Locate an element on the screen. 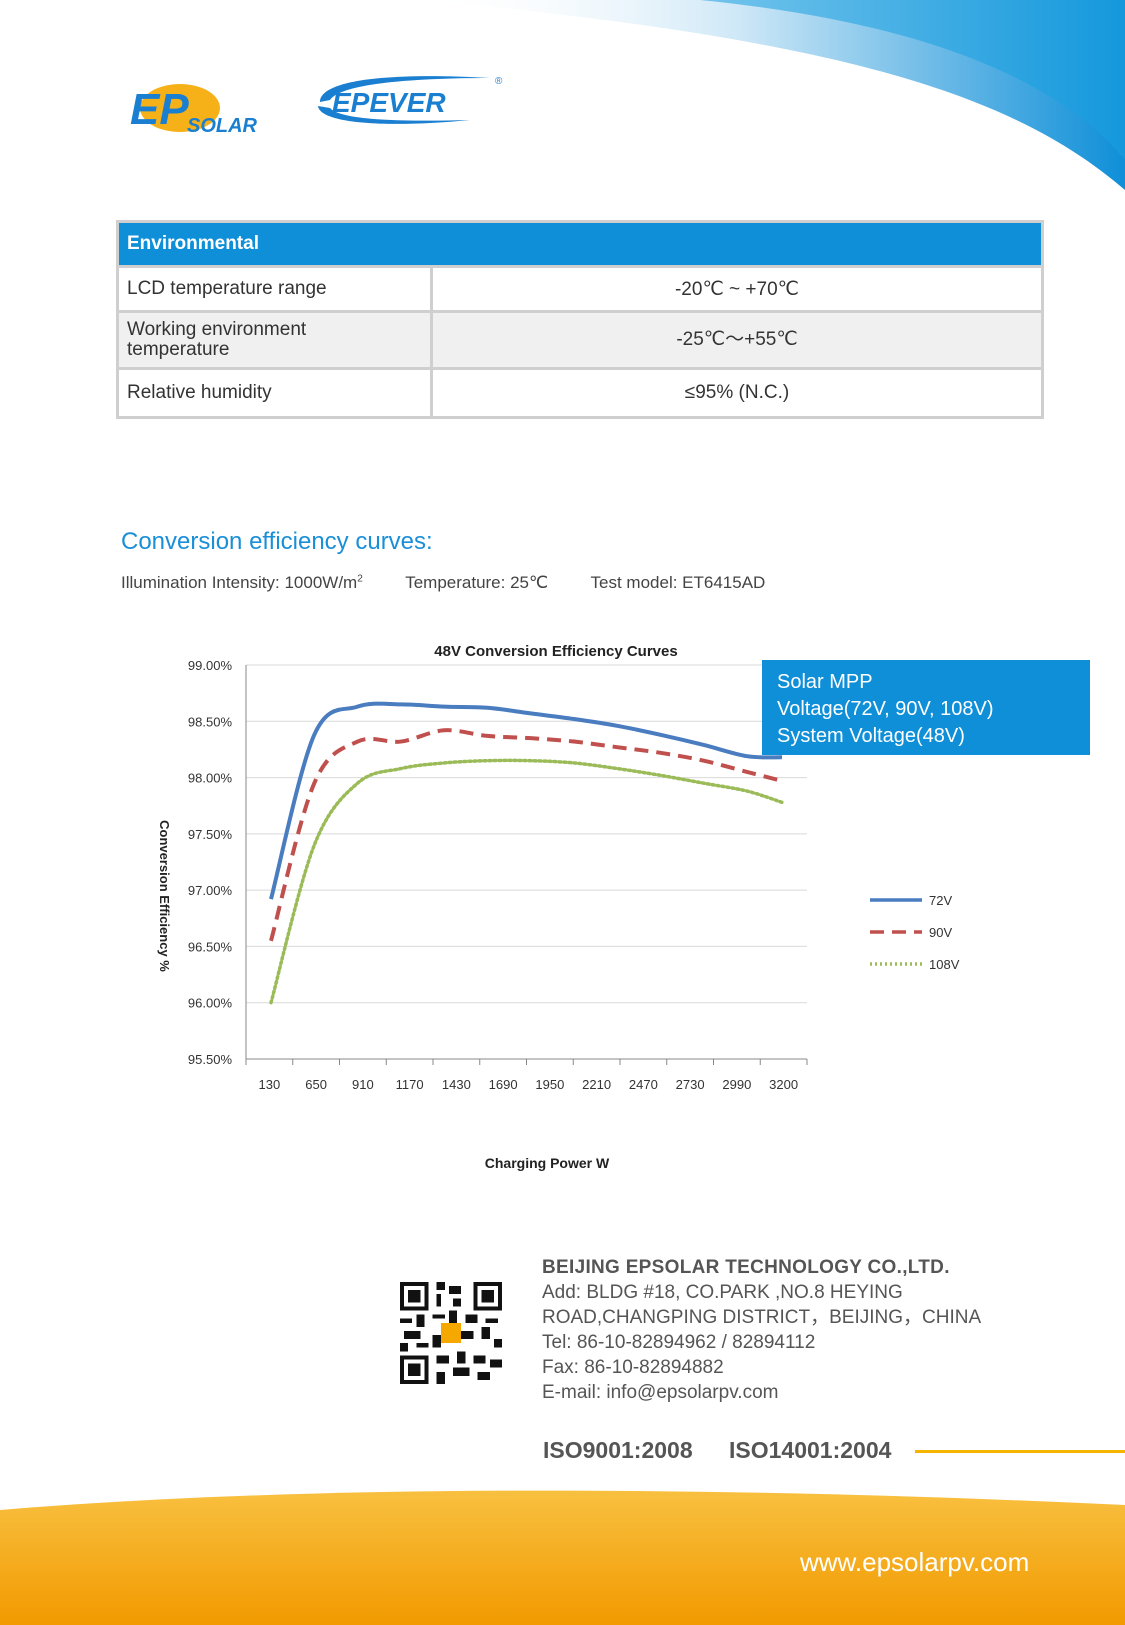 Image resolution: width=1125 pixels, height=1625 pixels. chart-legend: 72V 90V 108V is located at coordinates (915, 932).